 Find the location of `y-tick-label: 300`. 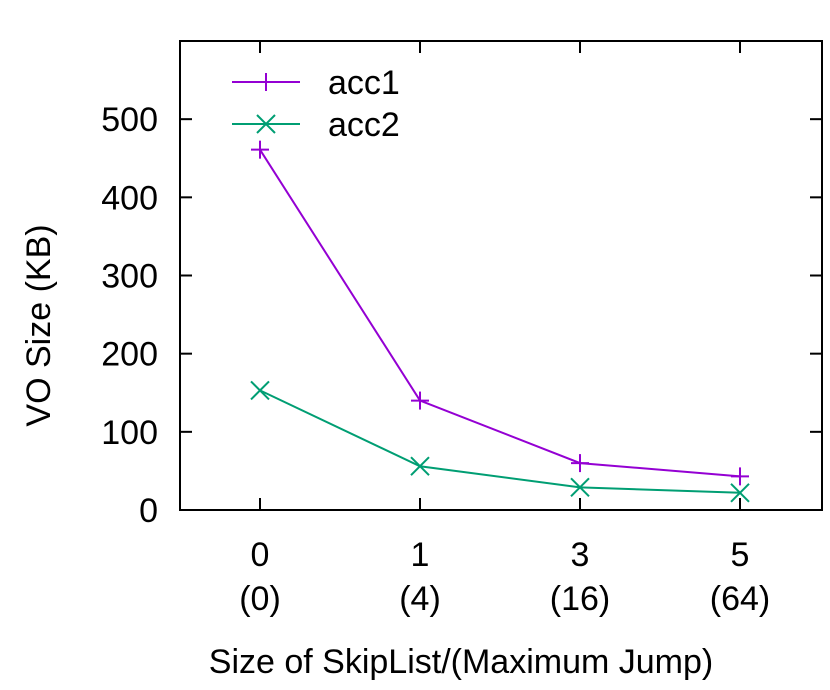

y-tick-label: 300 is located at coordinates (129, 277).